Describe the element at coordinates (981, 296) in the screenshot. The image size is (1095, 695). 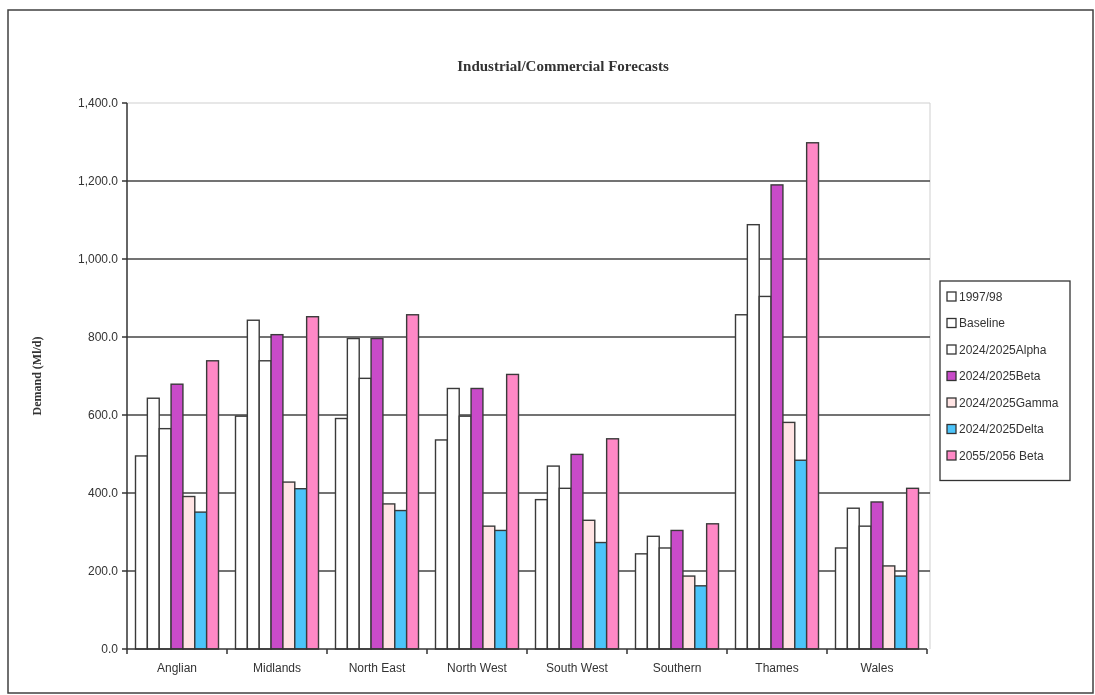
I see `legend-label: 1997/98` at that location.